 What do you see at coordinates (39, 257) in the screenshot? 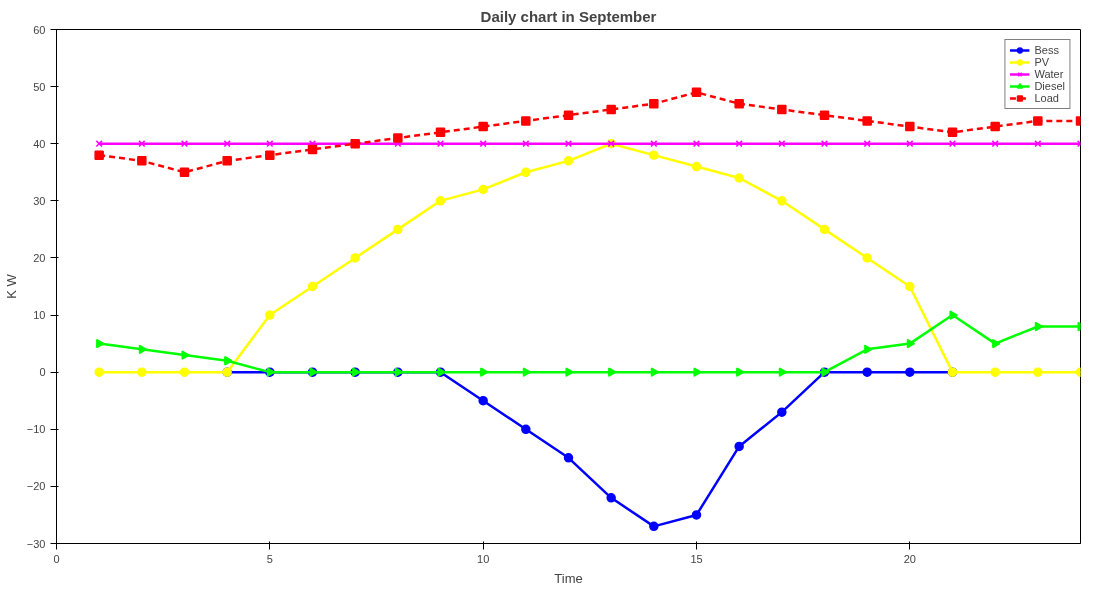
I see `y-tick-label: 20` at bounding box center [39, 257].